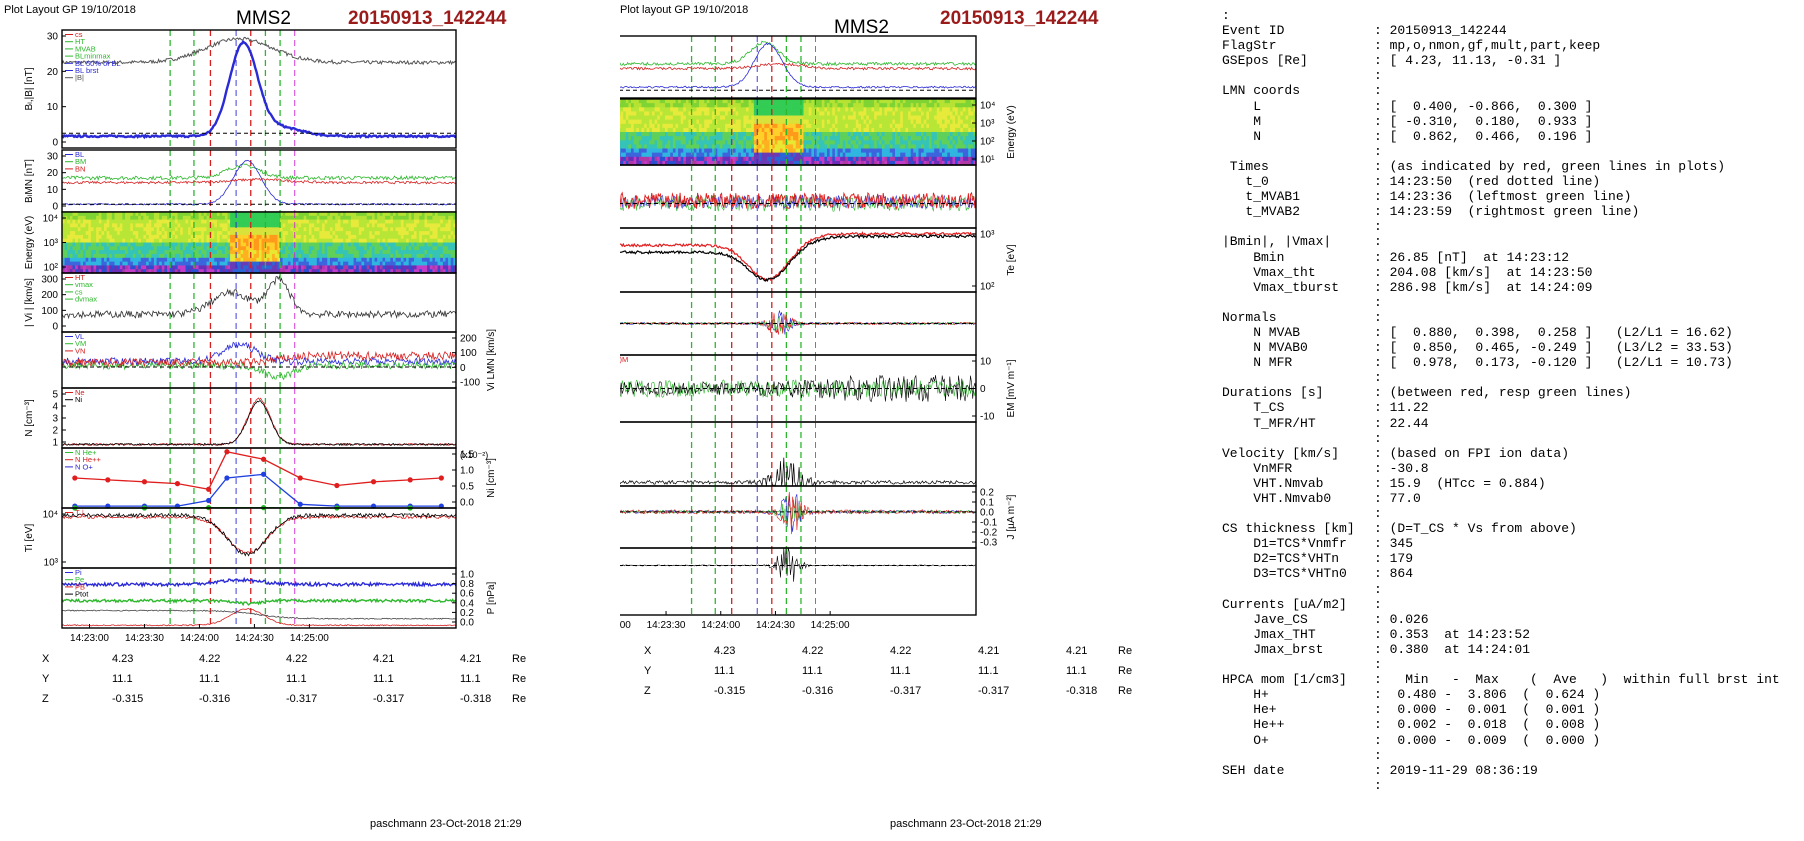 This screenshot has width=1804, height=841. I want to click on series-NHe2, so click(258, 471).